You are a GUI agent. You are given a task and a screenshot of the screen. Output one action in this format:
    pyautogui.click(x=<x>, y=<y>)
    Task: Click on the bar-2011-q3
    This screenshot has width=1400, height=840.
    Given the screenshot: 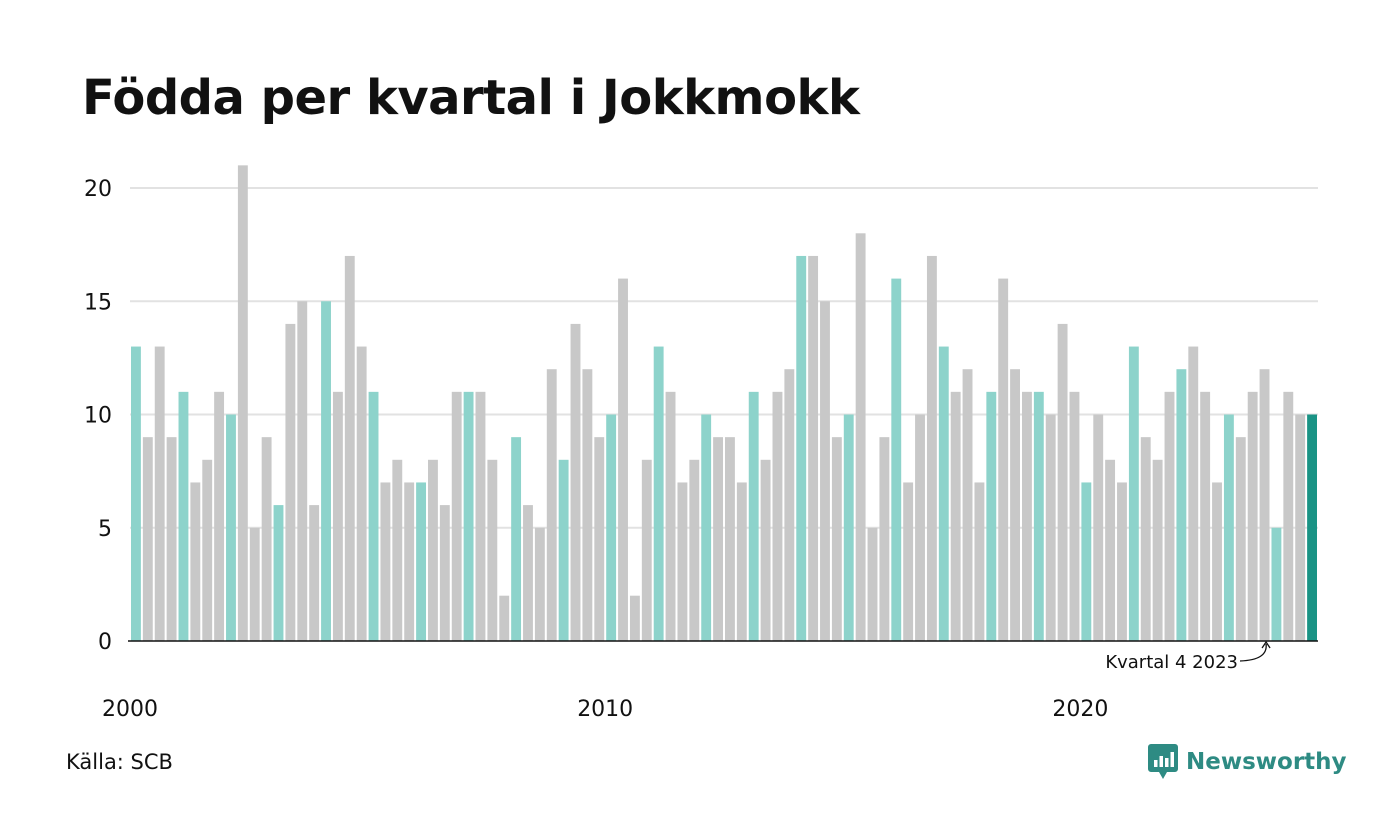 What is the action you would take?
    pyautogui.click(x=682, y=561)
    